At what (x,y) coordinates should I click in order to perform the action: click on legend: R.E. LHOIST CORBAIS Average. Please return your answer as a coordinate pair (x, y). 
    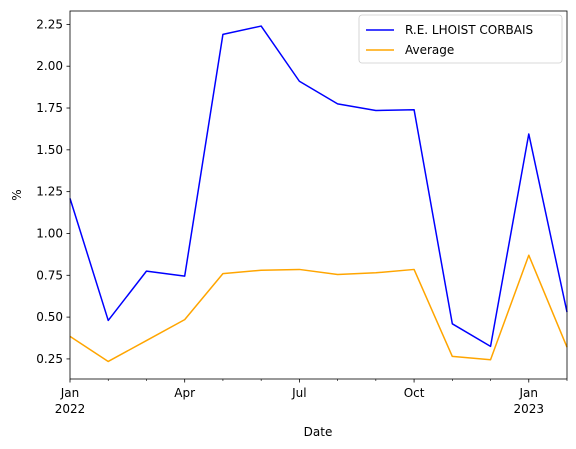
    Looking at the image, I should click on (460, 39).